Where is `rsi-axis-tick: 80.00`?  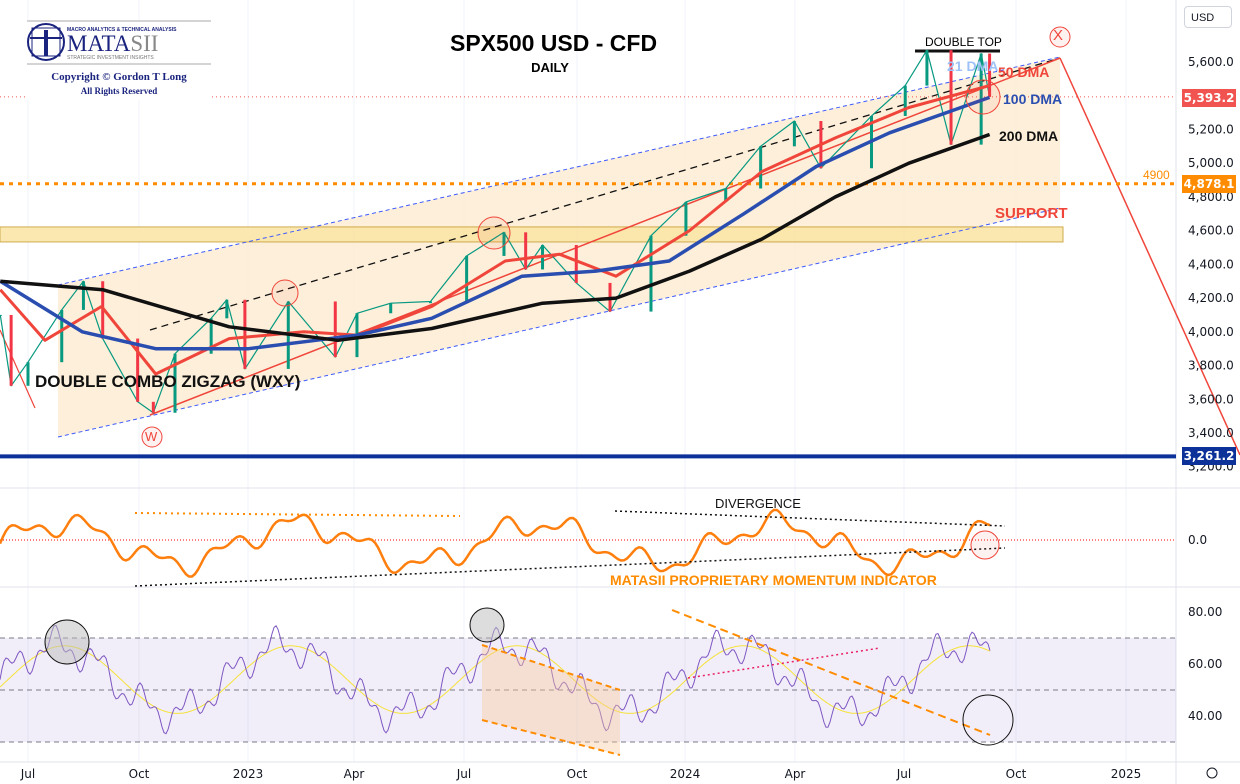
rsi-axis-tick: 80.00 is located at coordinates (1205, 612).